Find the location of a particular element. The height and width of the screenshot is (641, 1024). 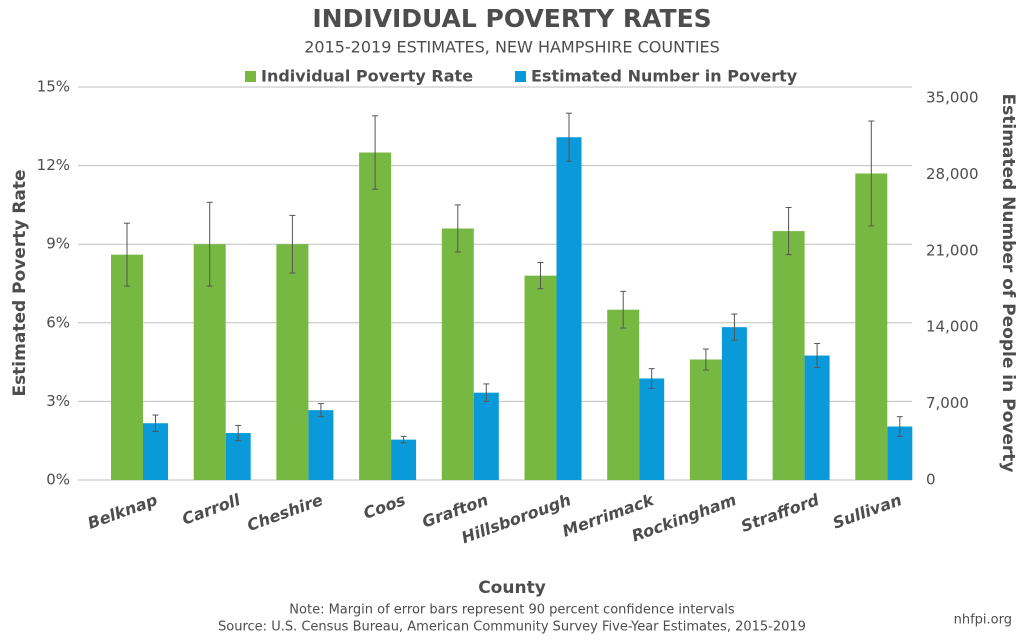

y-tick-label: 15% is located at coordinates (53, 87).